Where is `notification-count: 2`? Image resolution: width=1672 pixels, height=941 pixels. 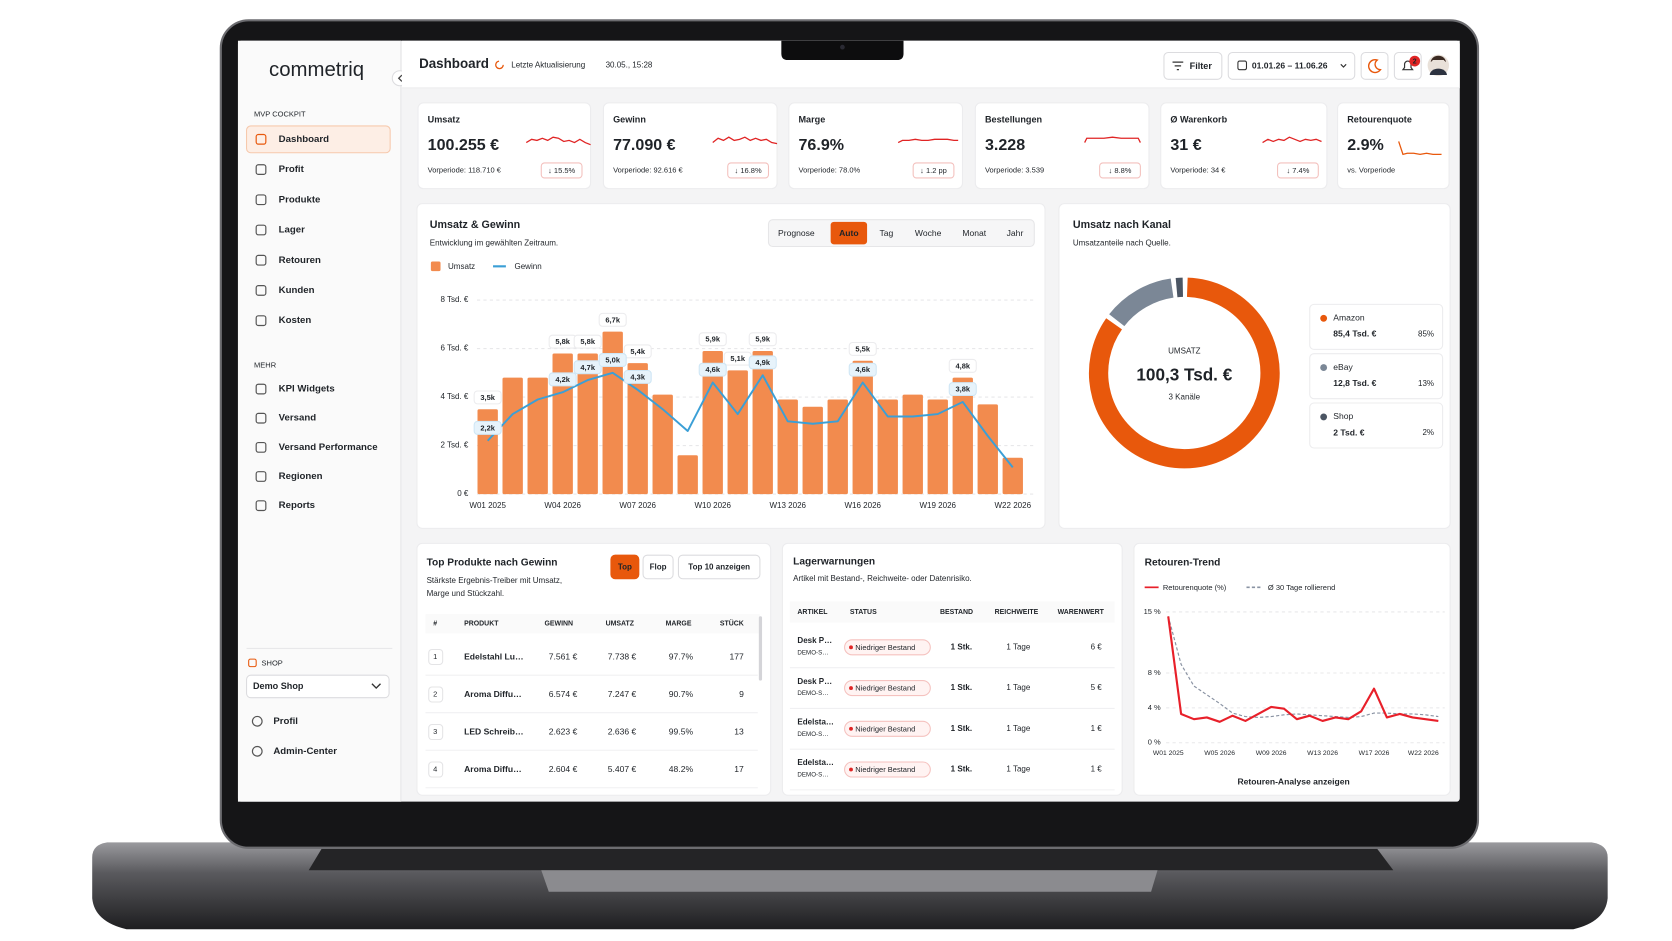 notification-count: 2 is located at coordinates (1415, 61).